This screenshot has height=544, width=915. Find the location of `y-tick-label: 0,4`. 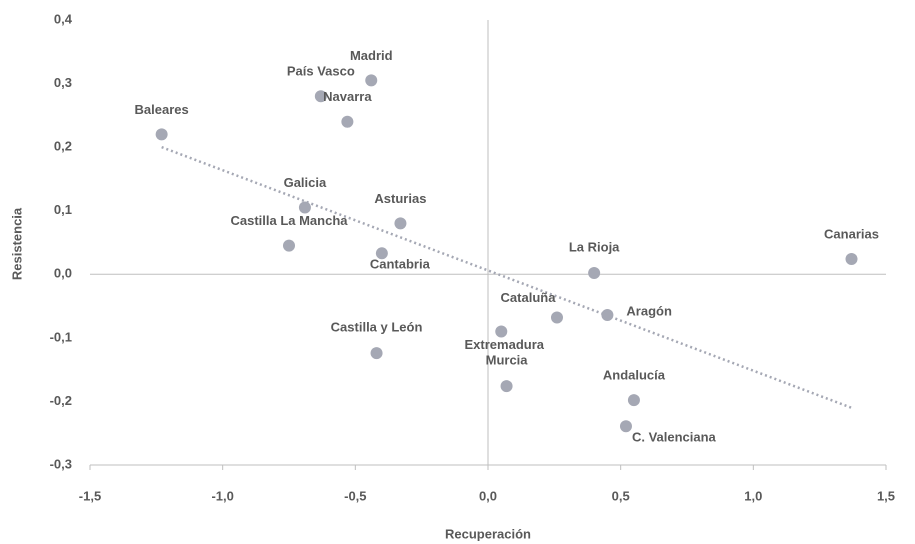

y-tick-label: 0,4 is located at coordinates (63, 18).